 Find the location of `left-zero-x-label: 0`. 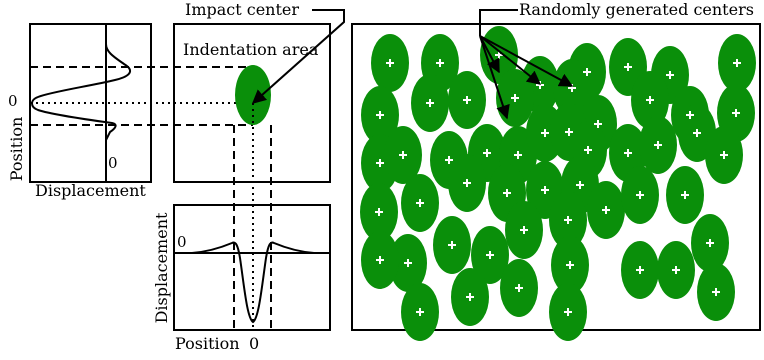

left-zero-x-label: 0 is located at coordinates (113, 163).